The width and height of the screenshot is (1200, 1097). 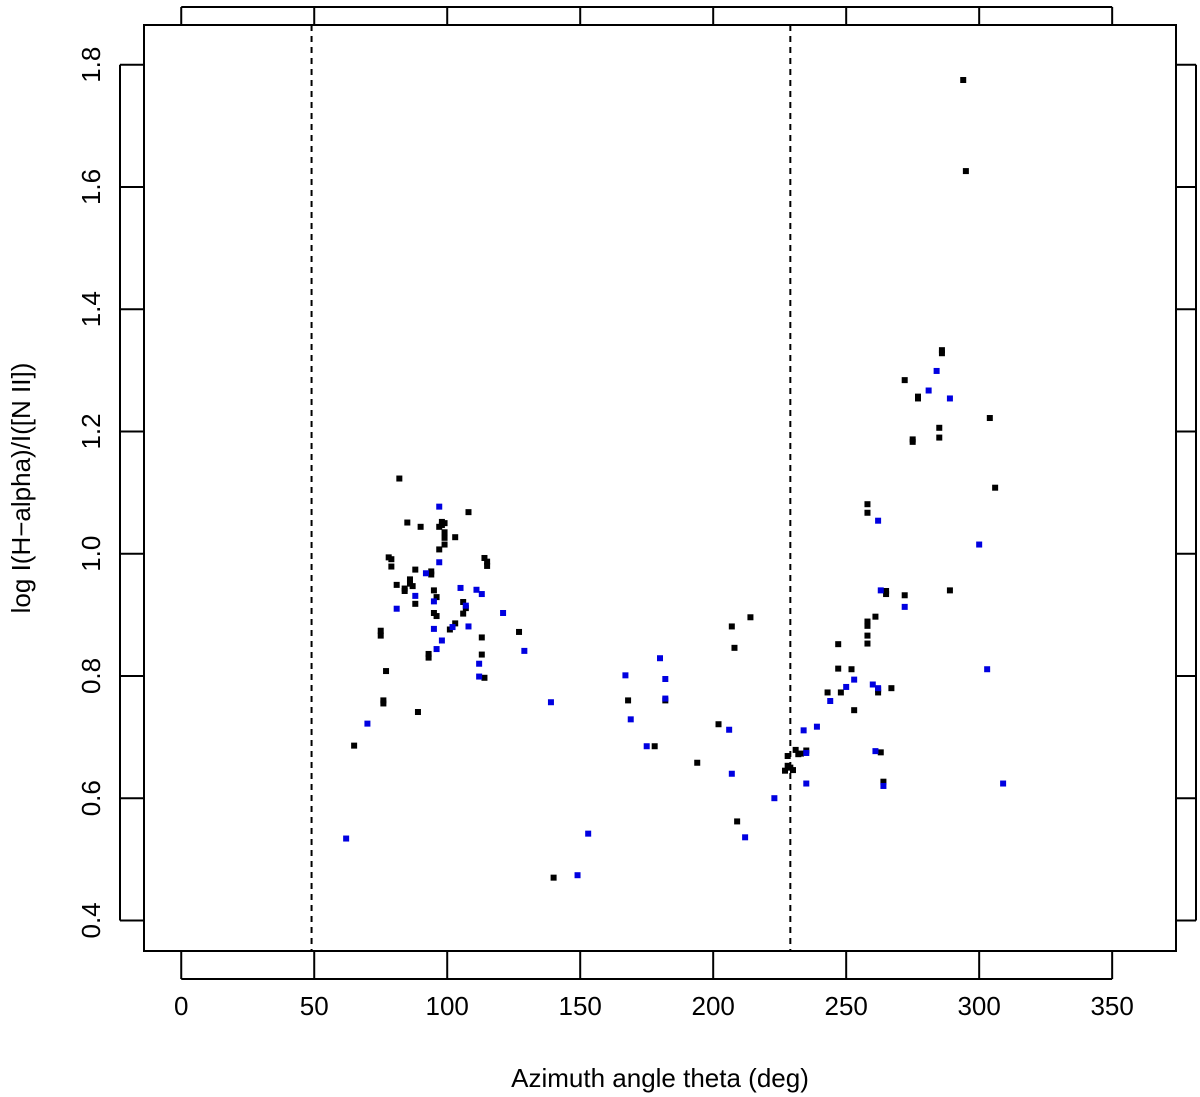 I want to click on x-tick-label: 350, so click(x=1111, y=1006).